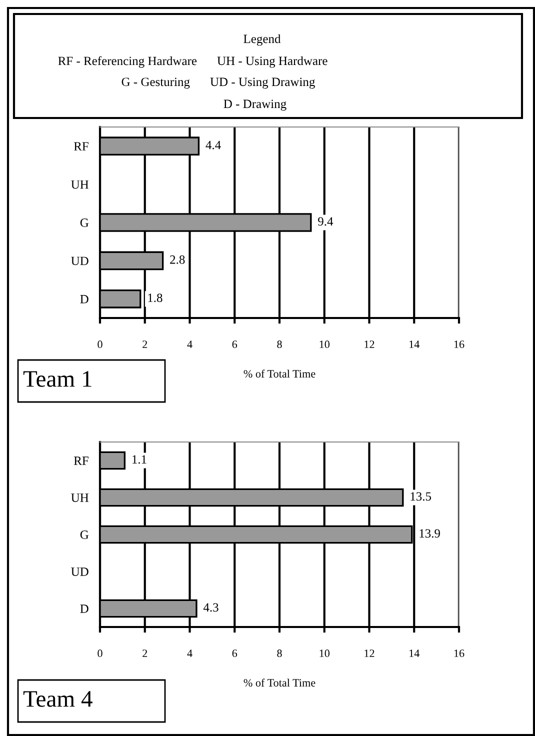 This screenshot has width=535, height=736. I want to click on data-label: 1.8, so click(155, 298).